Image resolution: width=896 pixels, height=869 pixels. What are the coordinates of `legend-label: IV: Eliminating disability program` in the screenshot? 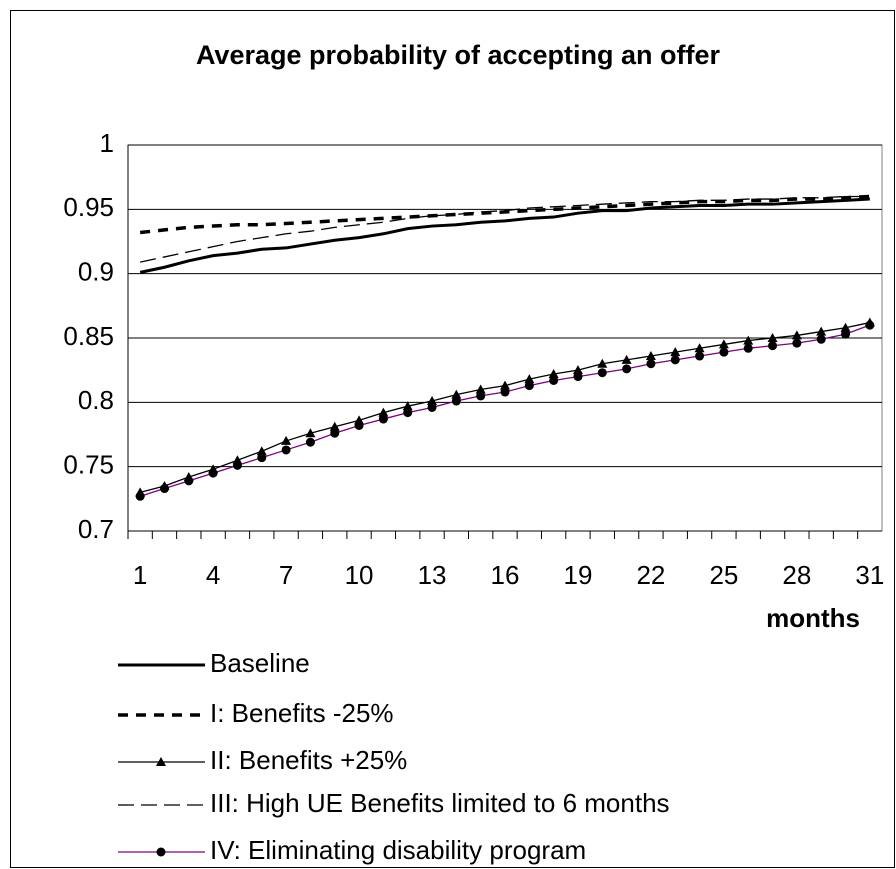 It's located at (398, 850).